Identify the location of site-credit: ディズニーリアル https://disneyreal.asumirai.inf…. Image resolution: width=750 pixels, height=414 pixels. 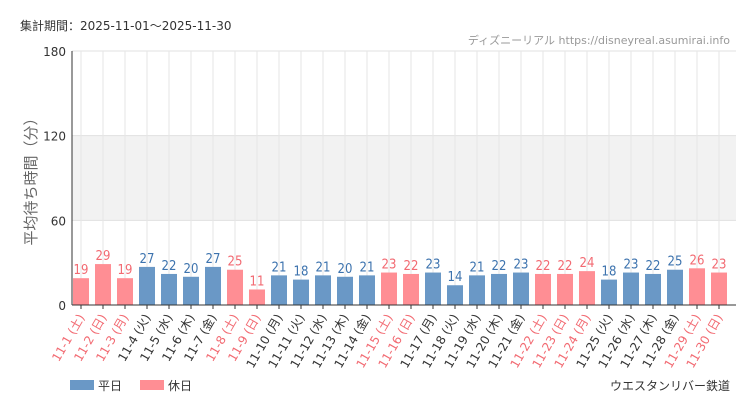
(599, 40).